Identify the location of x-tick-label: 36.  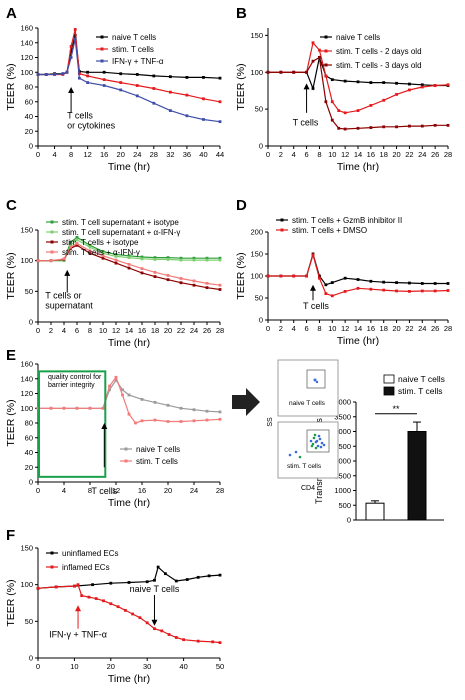
(187, 154).